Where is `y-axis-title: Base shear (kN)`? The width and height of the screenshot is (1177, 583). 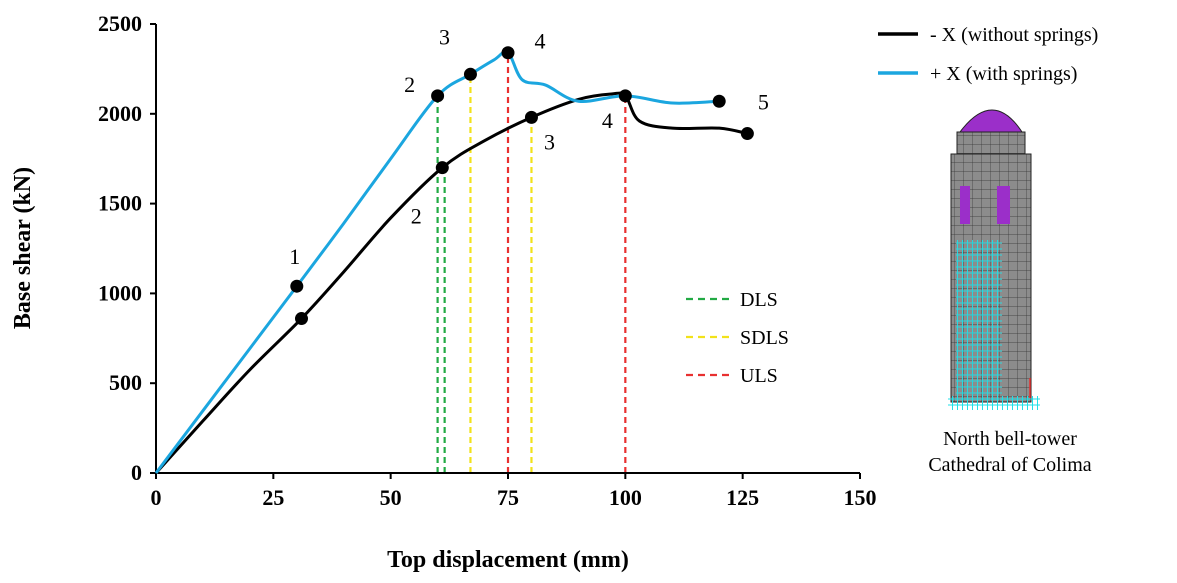 y-axis-title: Base shear (kN) is located at coordinates (23, 248).